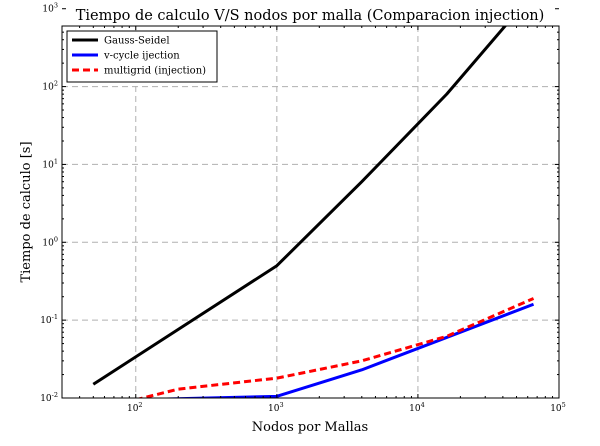  Describe the element at coordinates (558, 407) in the screenshot. I see `x-tick-label: 10⁵` at that location.